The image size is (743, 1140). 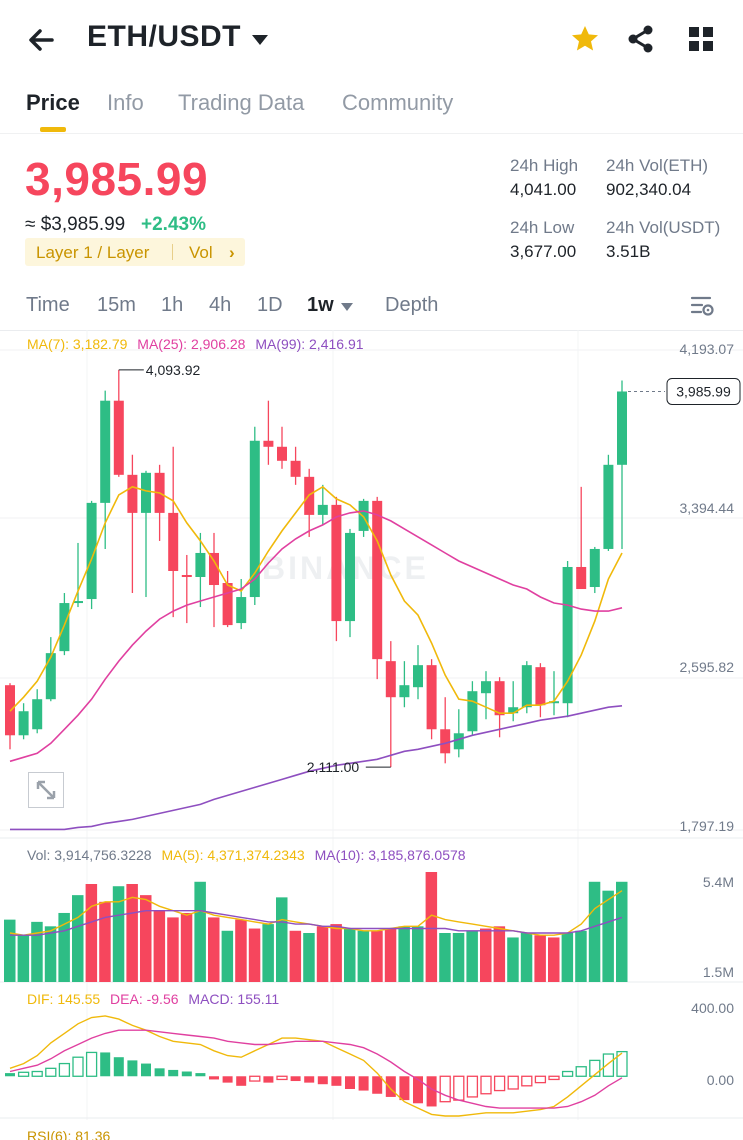 I want to click on interval-time: Time, so click(x=48, y=305).